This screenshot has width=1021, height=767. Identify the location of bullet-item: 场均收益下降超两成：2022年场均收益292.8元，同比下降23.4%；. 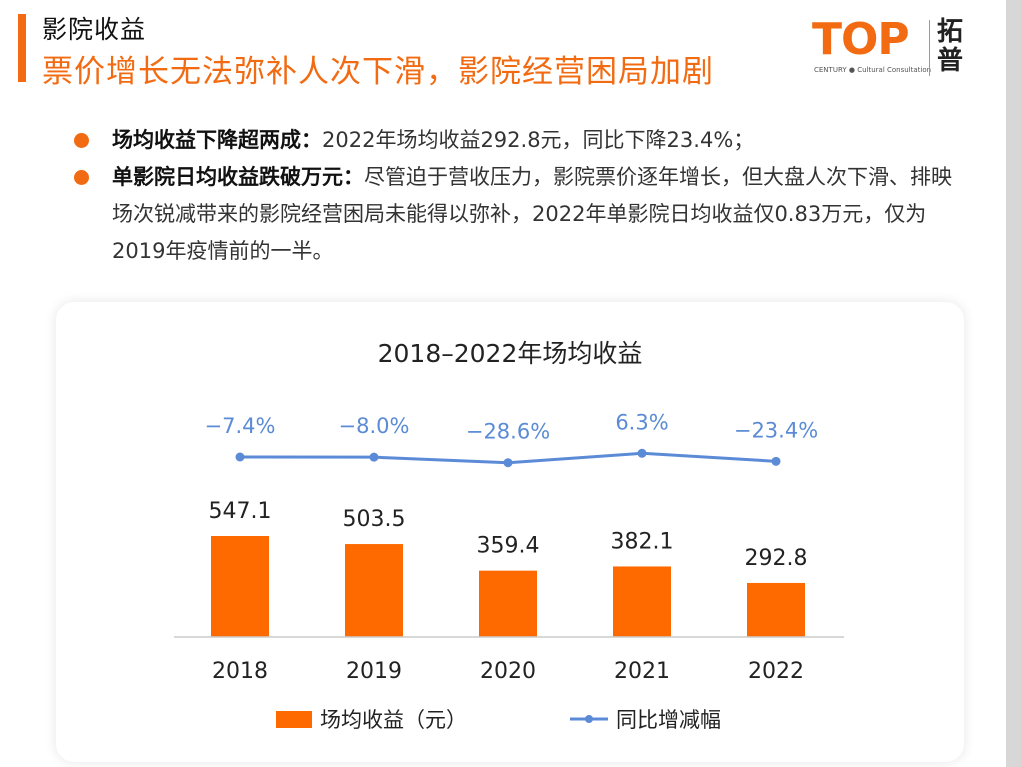
(514, 140).